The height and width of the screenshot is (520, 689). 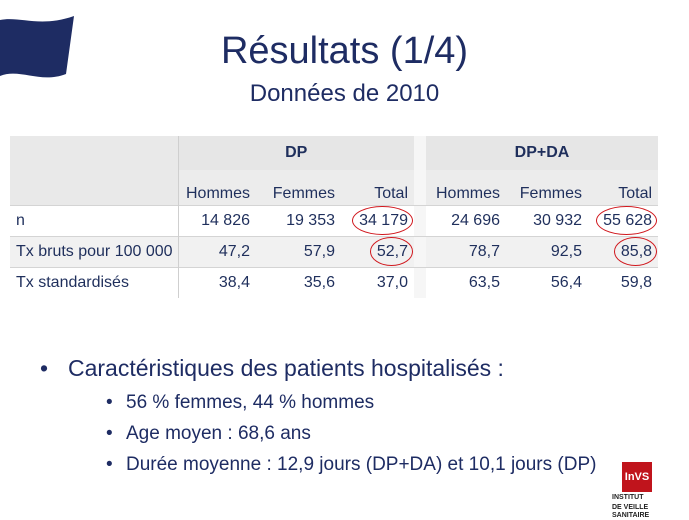 I want to click on table-cell: 35,6, so click(x=298, y=282).